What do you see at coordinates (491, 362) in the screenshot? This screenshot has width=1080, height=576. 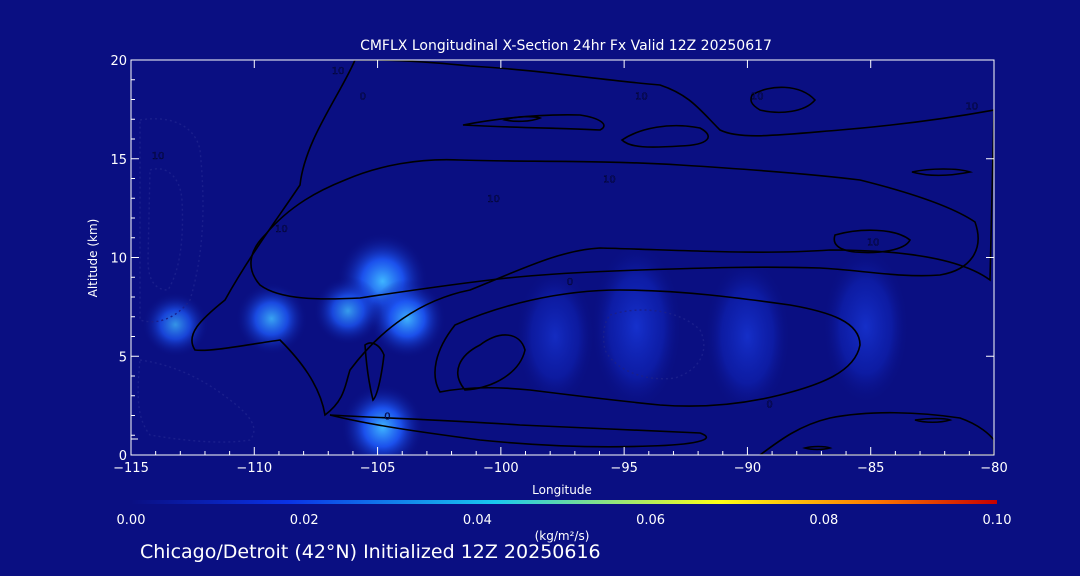 I see `contour-zero-inner` at bounding box center [491, 362].